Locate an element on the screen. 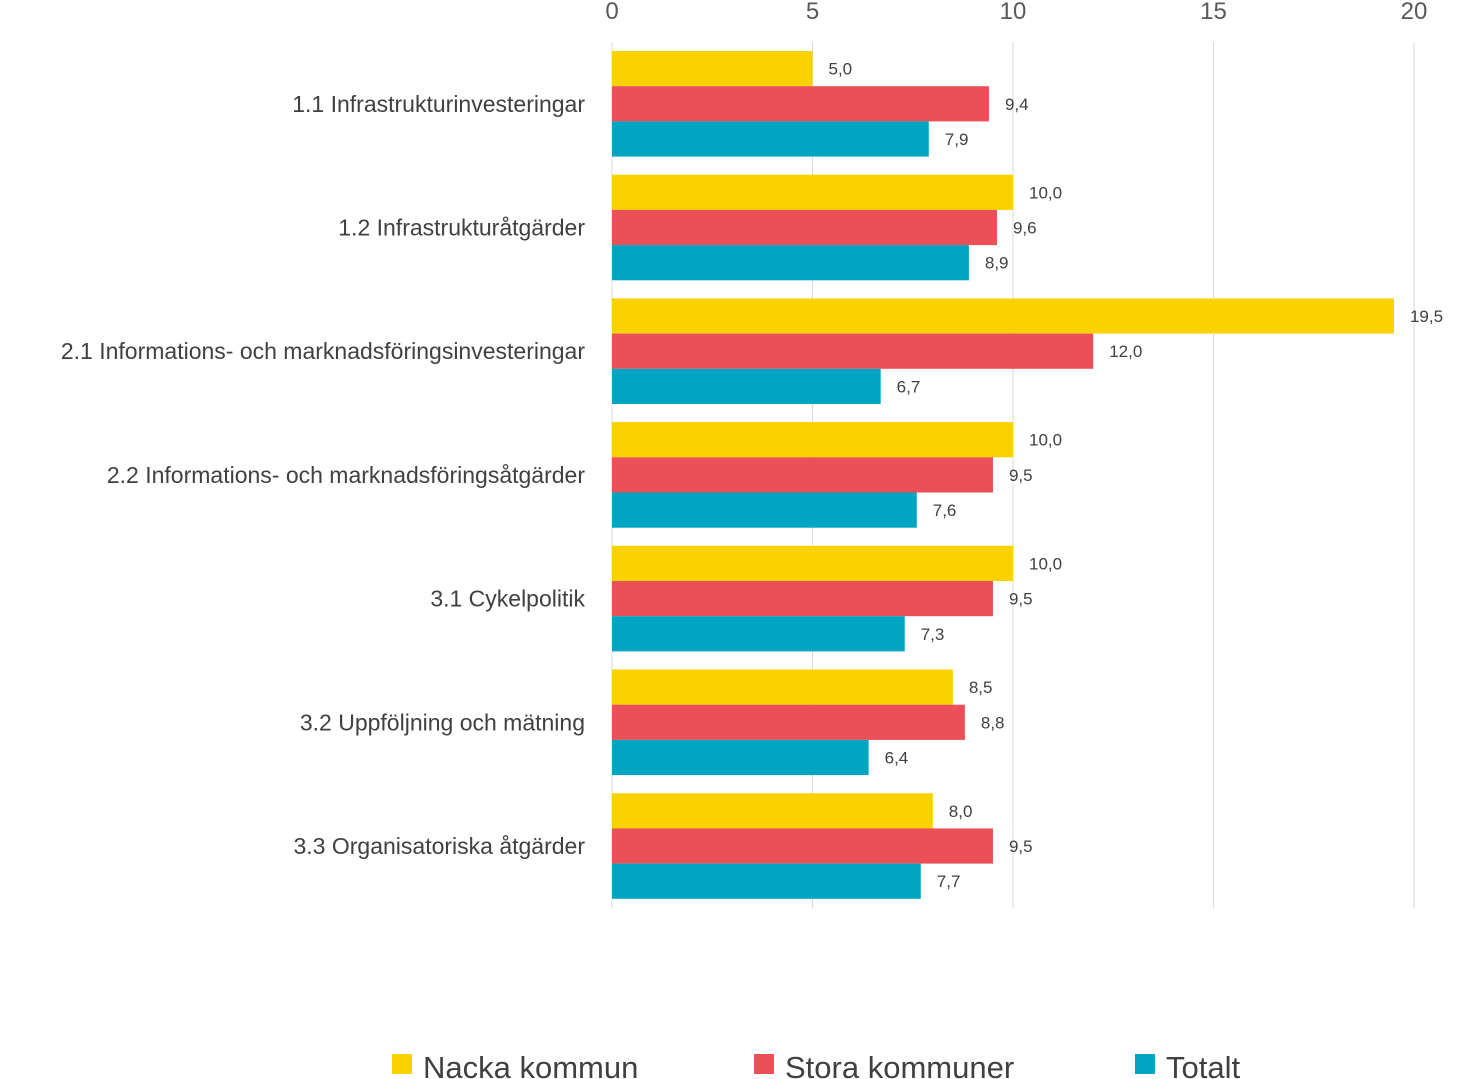  legend-label: Nacka kommun is located at coordinates (530, 1064).